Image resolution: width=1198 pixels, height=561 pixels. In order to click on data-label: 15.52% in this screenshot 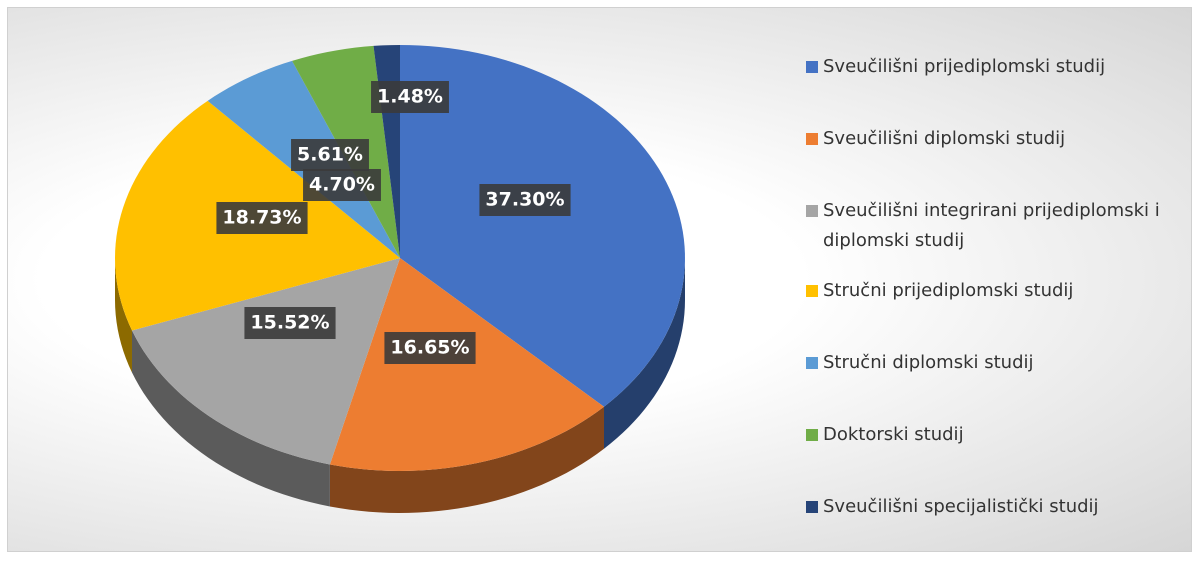, I will do `click(289, 323)`.